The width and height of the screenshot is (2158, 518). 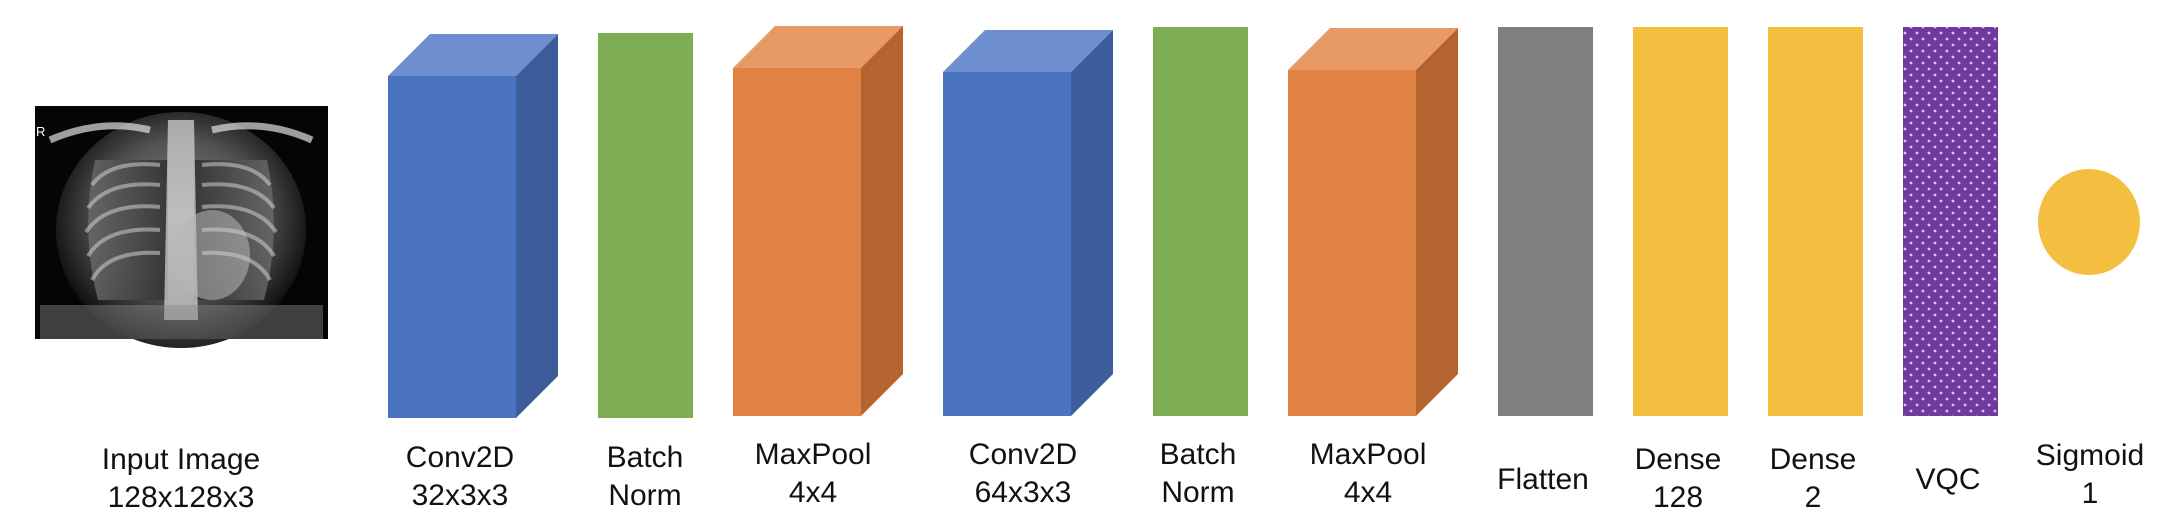 What do you see at coordinates (1368, 473) in the screenshot?
I see `label-maxpool-2: MaxPool 4x4` at bounding box center [1368, 473].